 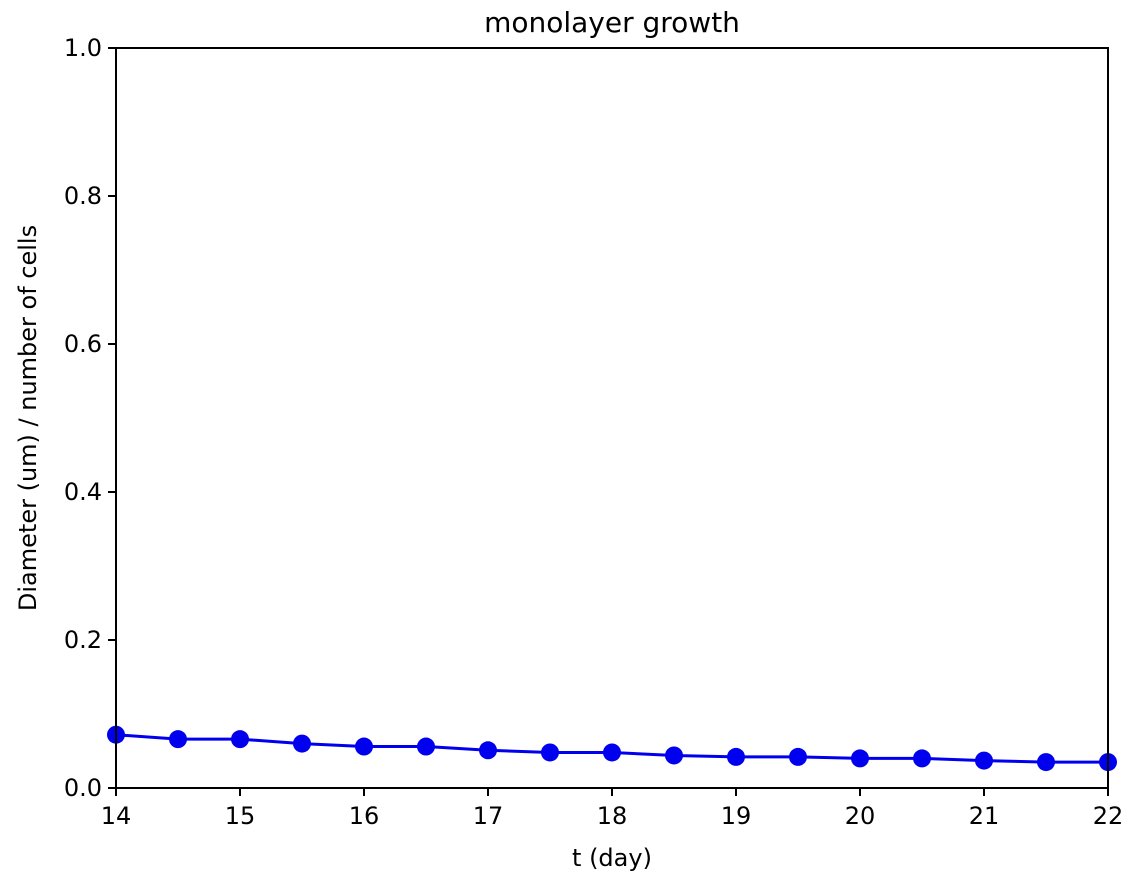 I want to click on series-layer, so click(x=612, y=748).